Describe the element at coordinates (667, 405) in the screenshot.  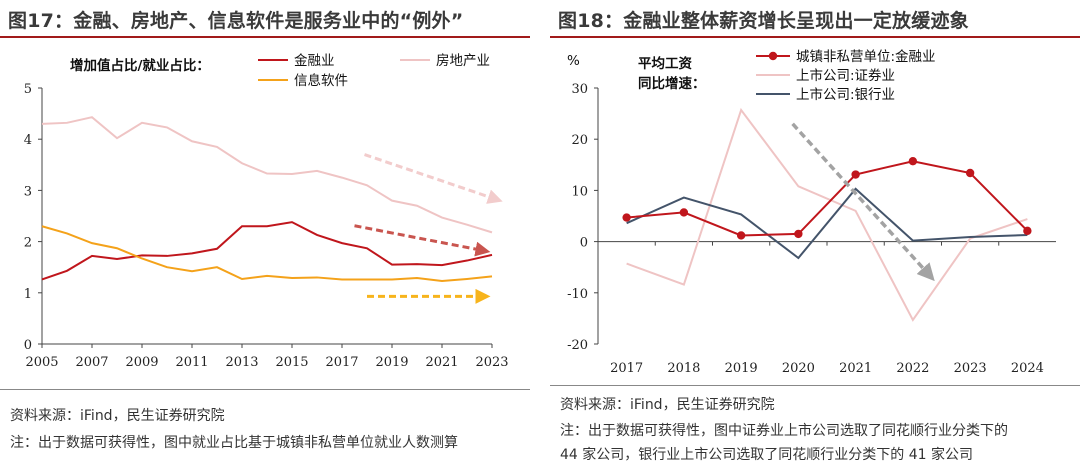
I see `right-source-text: 资料来源：iFind，民生证券研究院` at that location.